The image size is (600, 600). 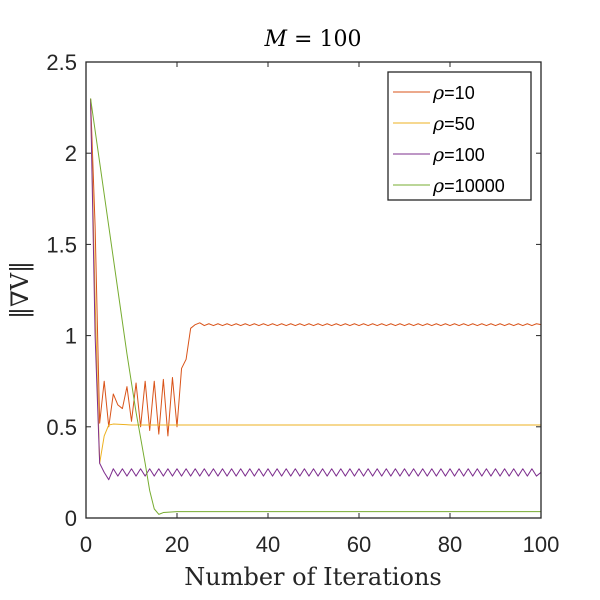 What do you see at coordinates (71, 518) in the screenshot?
I see `y-tick-label: 0` at bounding box center [71, 518].